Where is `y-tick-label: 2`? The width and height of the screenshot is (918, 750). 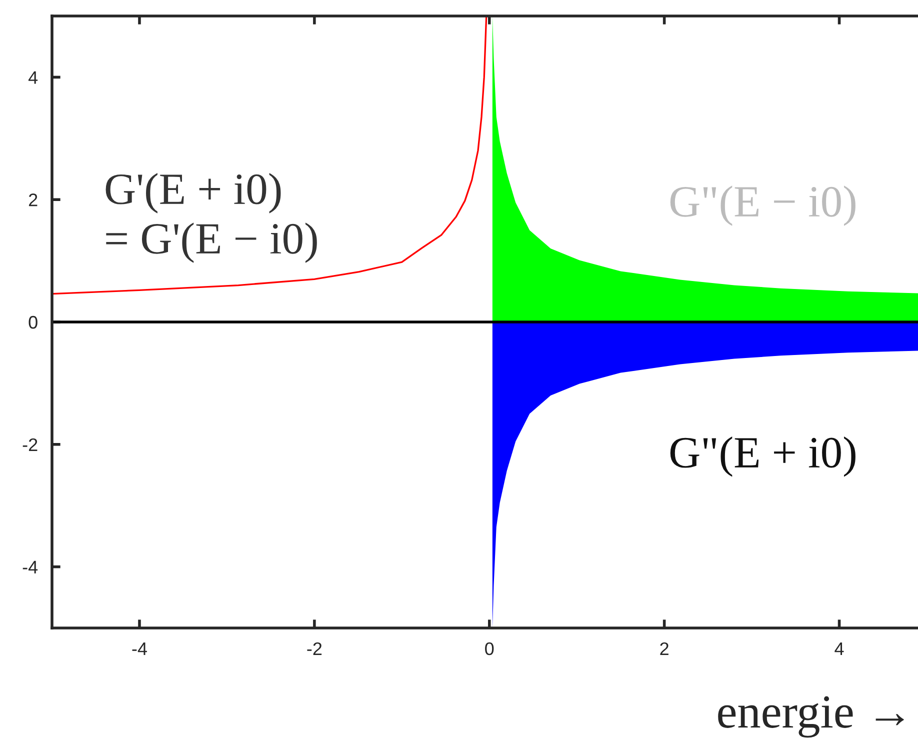 y-tick-label: 2 is located at coordinates (33, 200).